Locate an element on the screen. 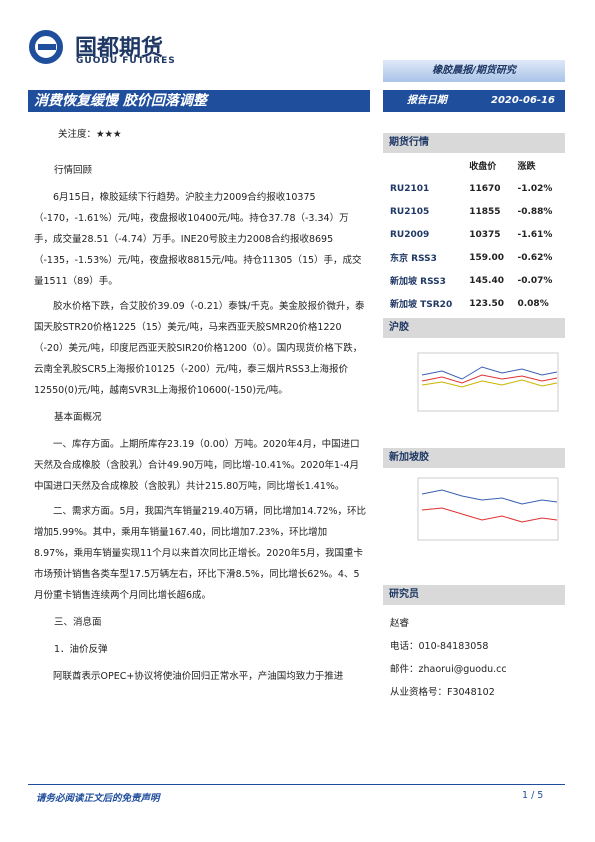 This screenshot has width=595, height=842. logo-en: GUODU FUTURES is located at coordinates (126, 61).